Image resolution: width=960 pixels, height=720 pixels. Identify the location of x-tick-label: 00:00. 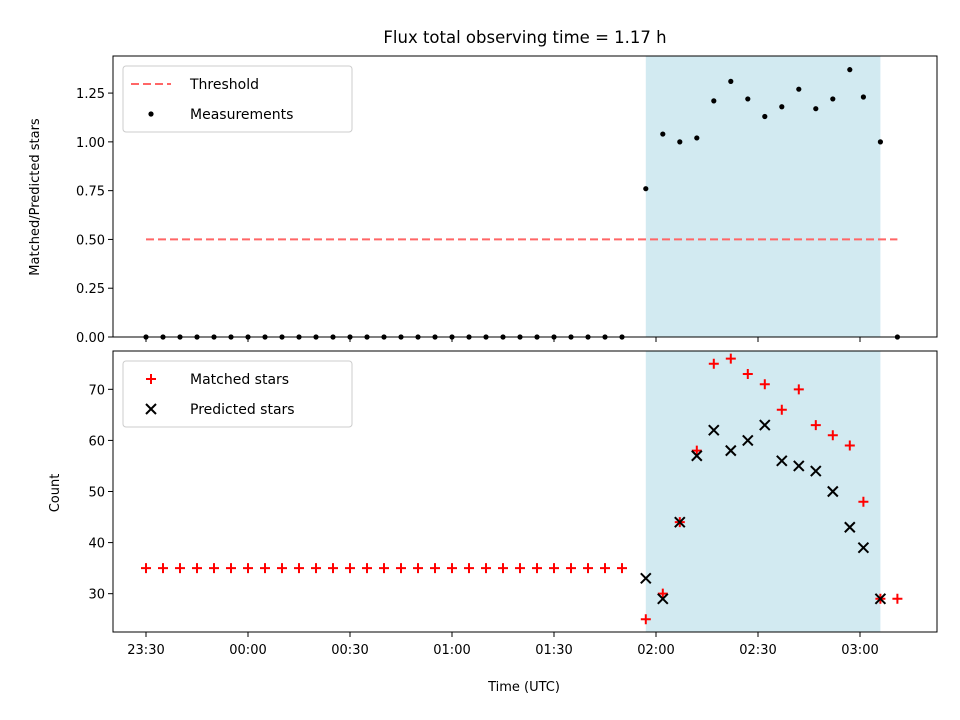
(247, 650).